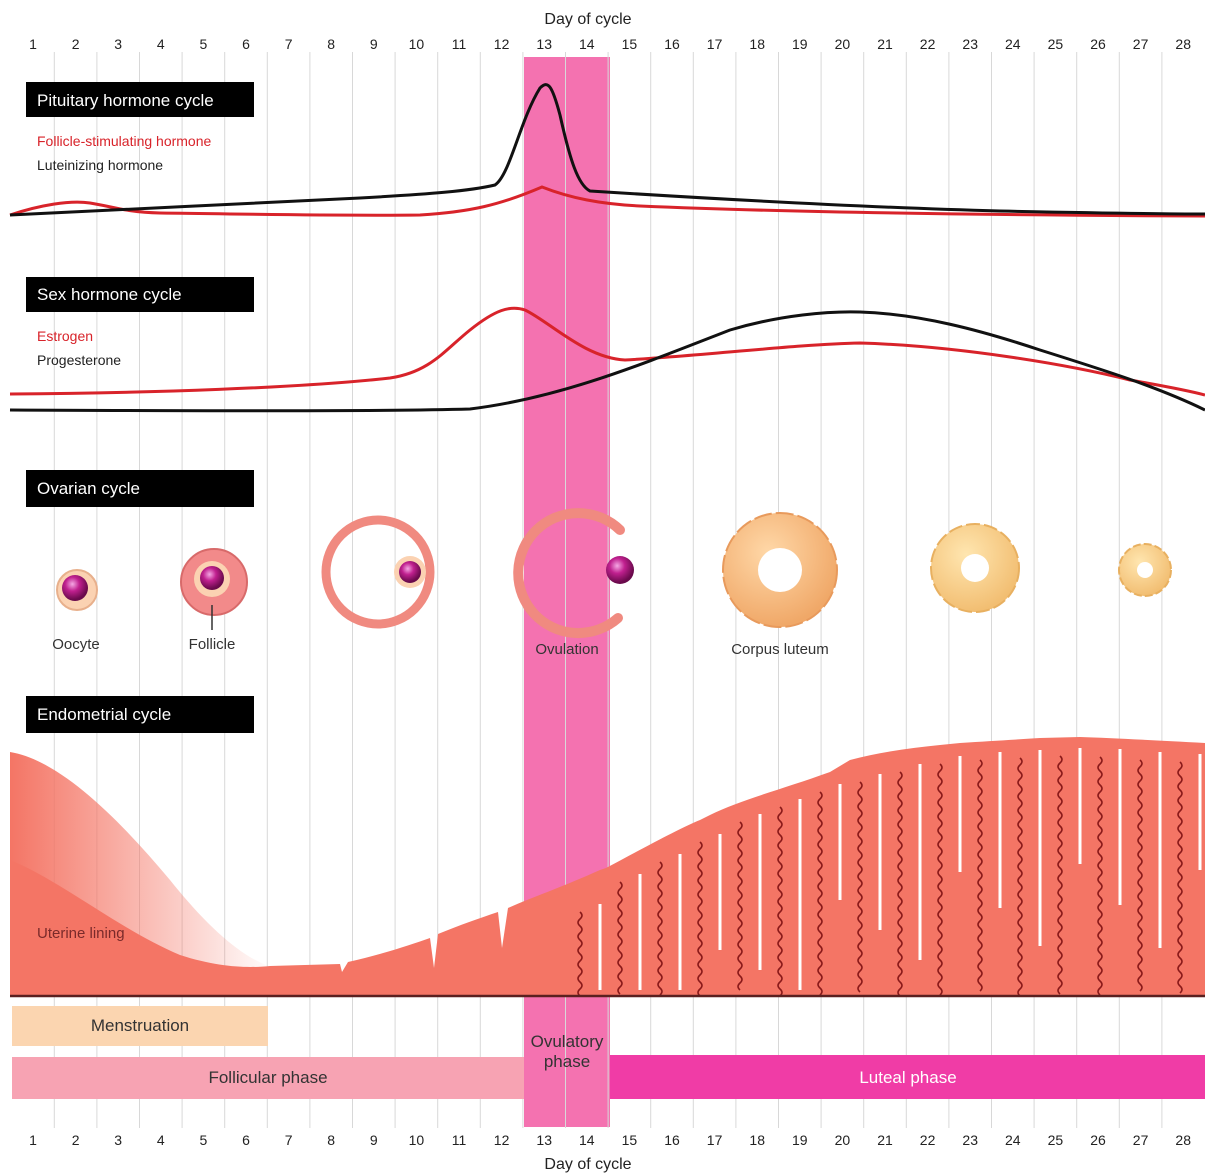 Image resolution: width=1205 pixels, height=1176 pixels. I want to click on oocyte-label: Oocyte, so click(76, 644).